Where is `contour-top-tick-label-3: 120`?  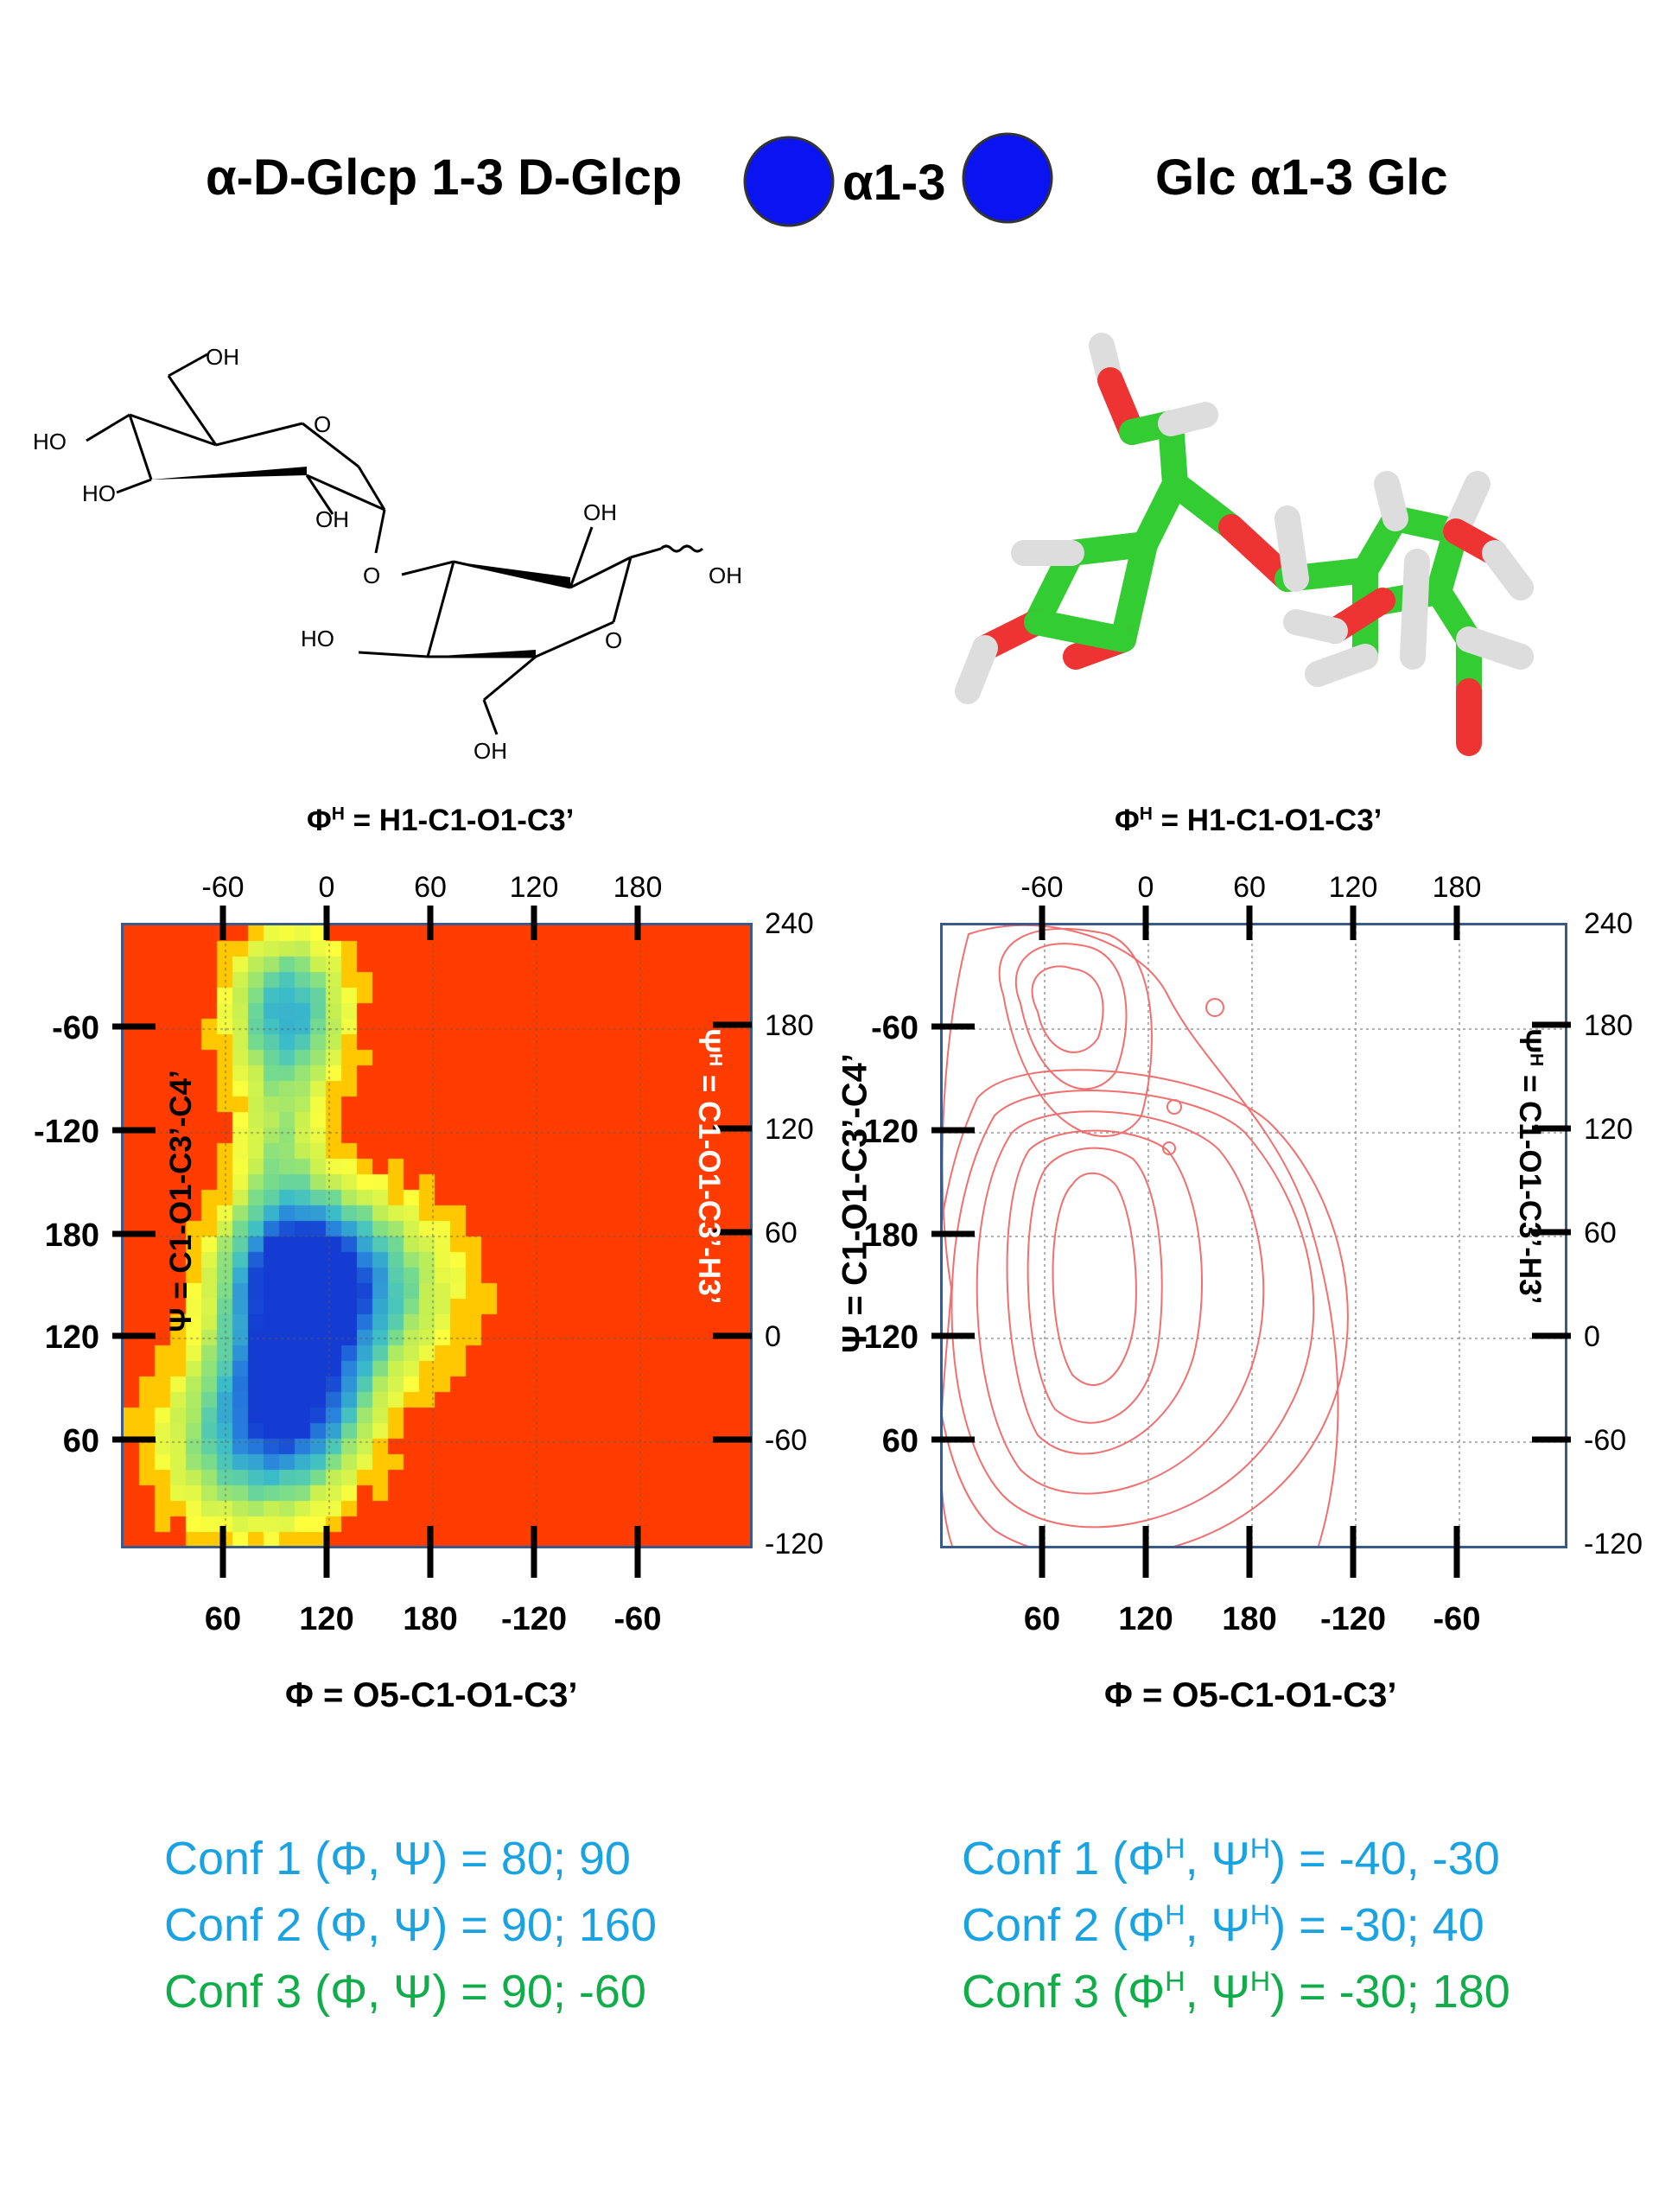
contour-top-tick-label-3: 120 is located at coordinates (1353, 887).